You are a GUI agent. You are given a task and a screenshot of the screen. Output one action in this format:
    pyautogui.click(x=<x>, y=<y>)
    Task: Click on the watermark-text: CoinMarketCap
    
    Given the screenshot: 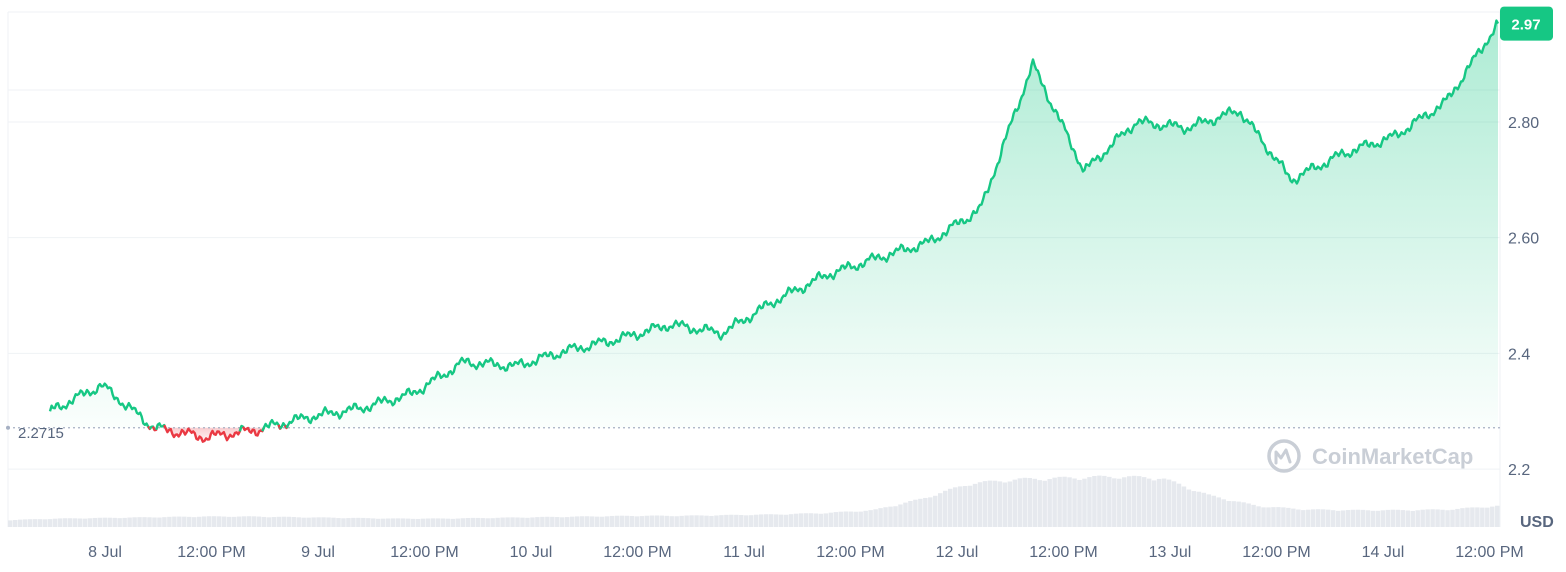 What is the action you would take?
    pyautogui.click(x=1392, y=456)
    